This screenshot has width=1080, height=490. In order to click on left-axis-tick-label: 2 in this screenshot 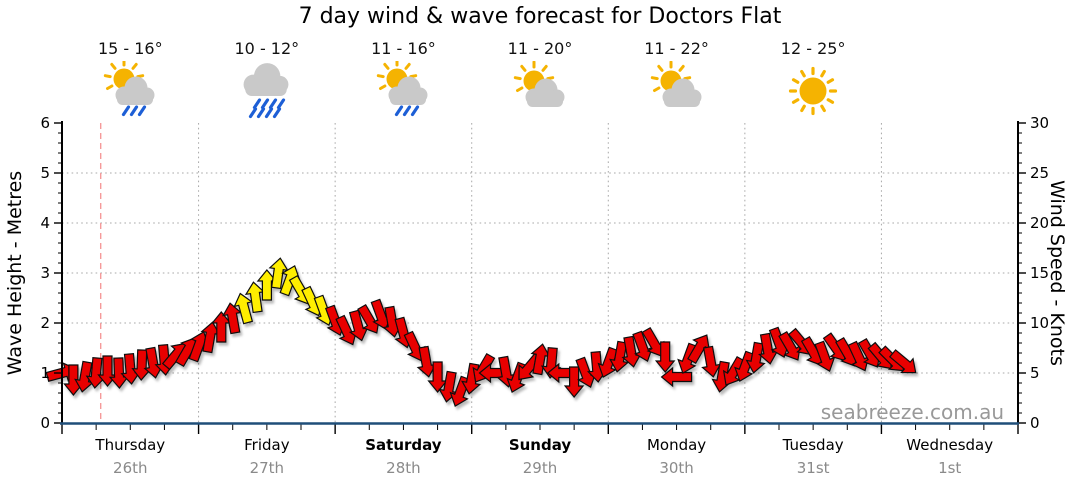, I will do `click(45, 323)`.